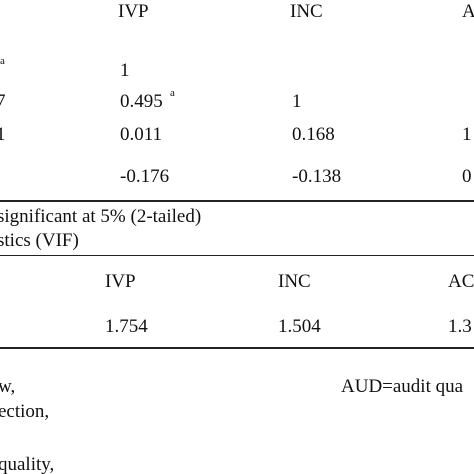  What do you see at coordinates (141, 134) in the screenshot?
I see `cell: 0.011` at bounding box center [141, 134].